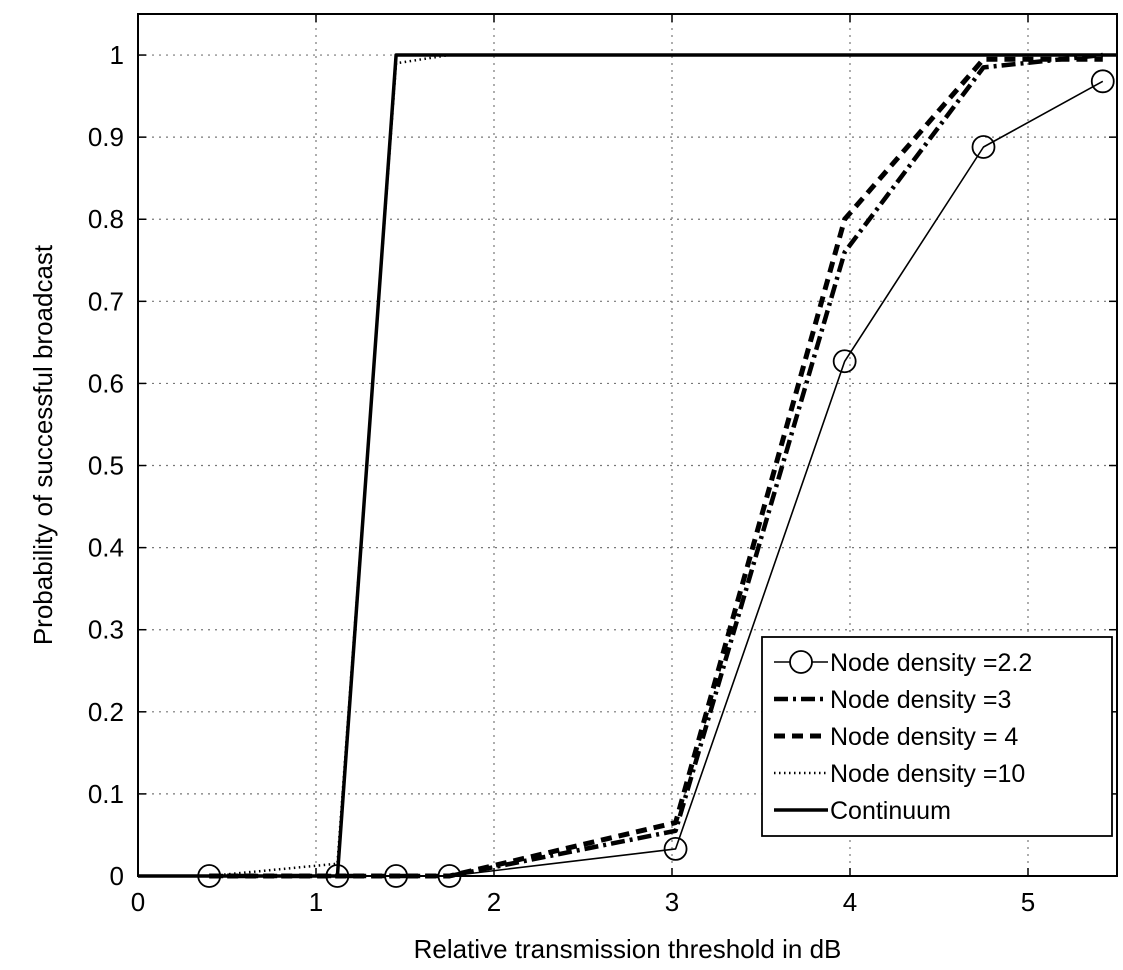 The image size is (1123, 970). Describe the element at coordinates (106, 548) in the screenshot. I see `y-tick-label: 0.4` at that location.